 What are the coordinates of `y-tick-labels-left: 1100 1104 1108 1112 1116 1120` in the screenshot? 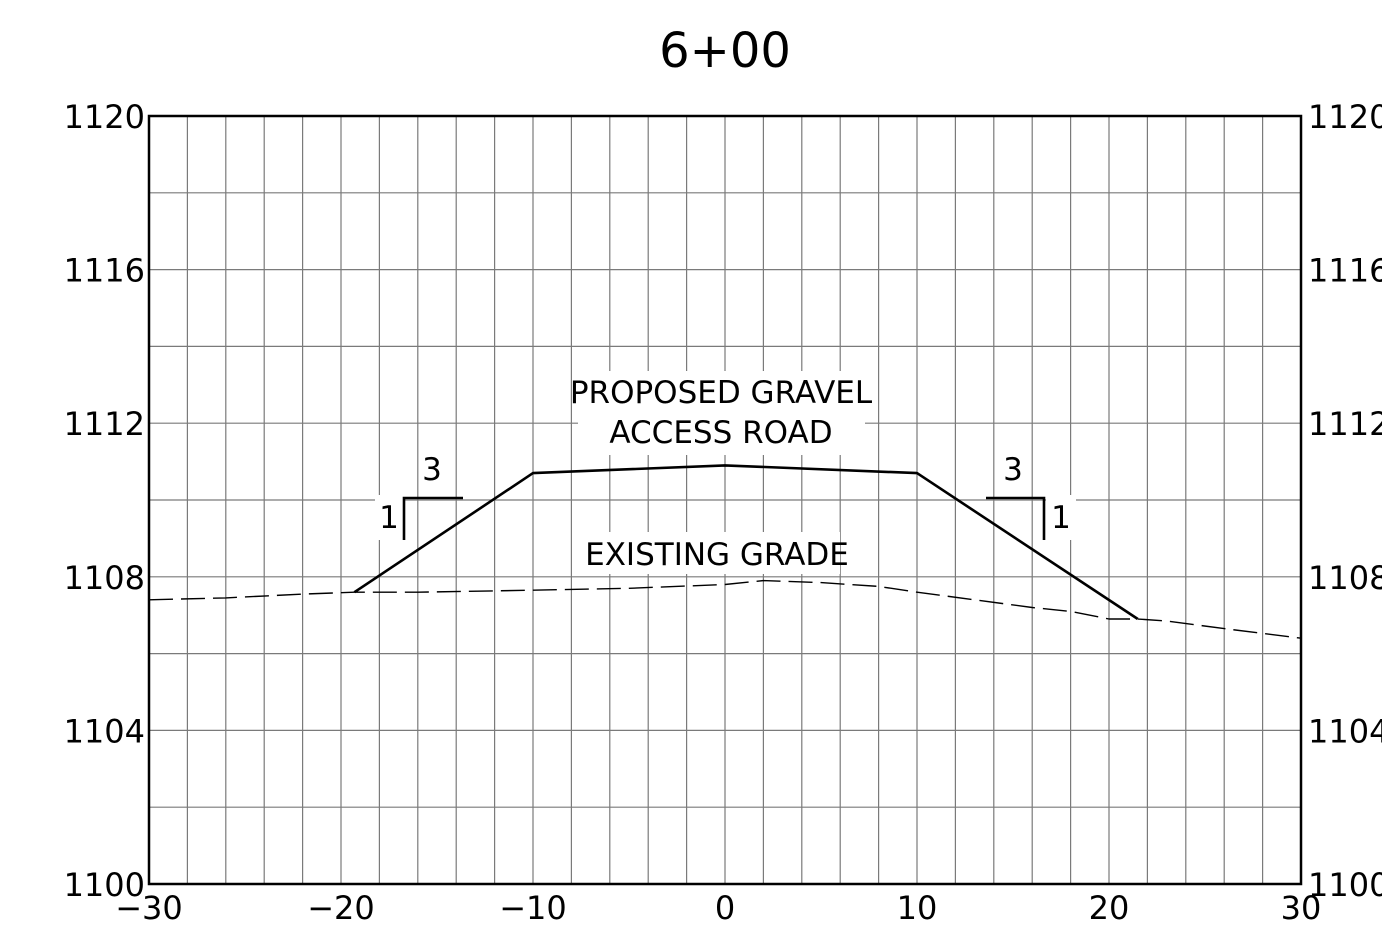 It's located at (104, 501).